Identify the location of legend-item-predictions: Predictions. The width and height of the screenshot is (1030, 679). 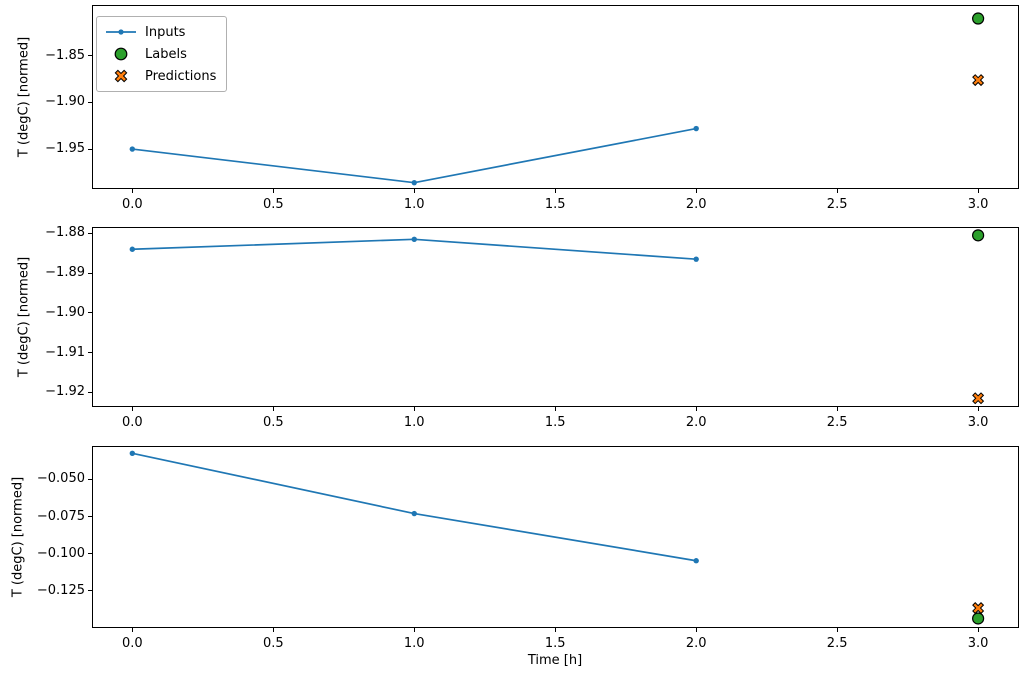
(160, 76).